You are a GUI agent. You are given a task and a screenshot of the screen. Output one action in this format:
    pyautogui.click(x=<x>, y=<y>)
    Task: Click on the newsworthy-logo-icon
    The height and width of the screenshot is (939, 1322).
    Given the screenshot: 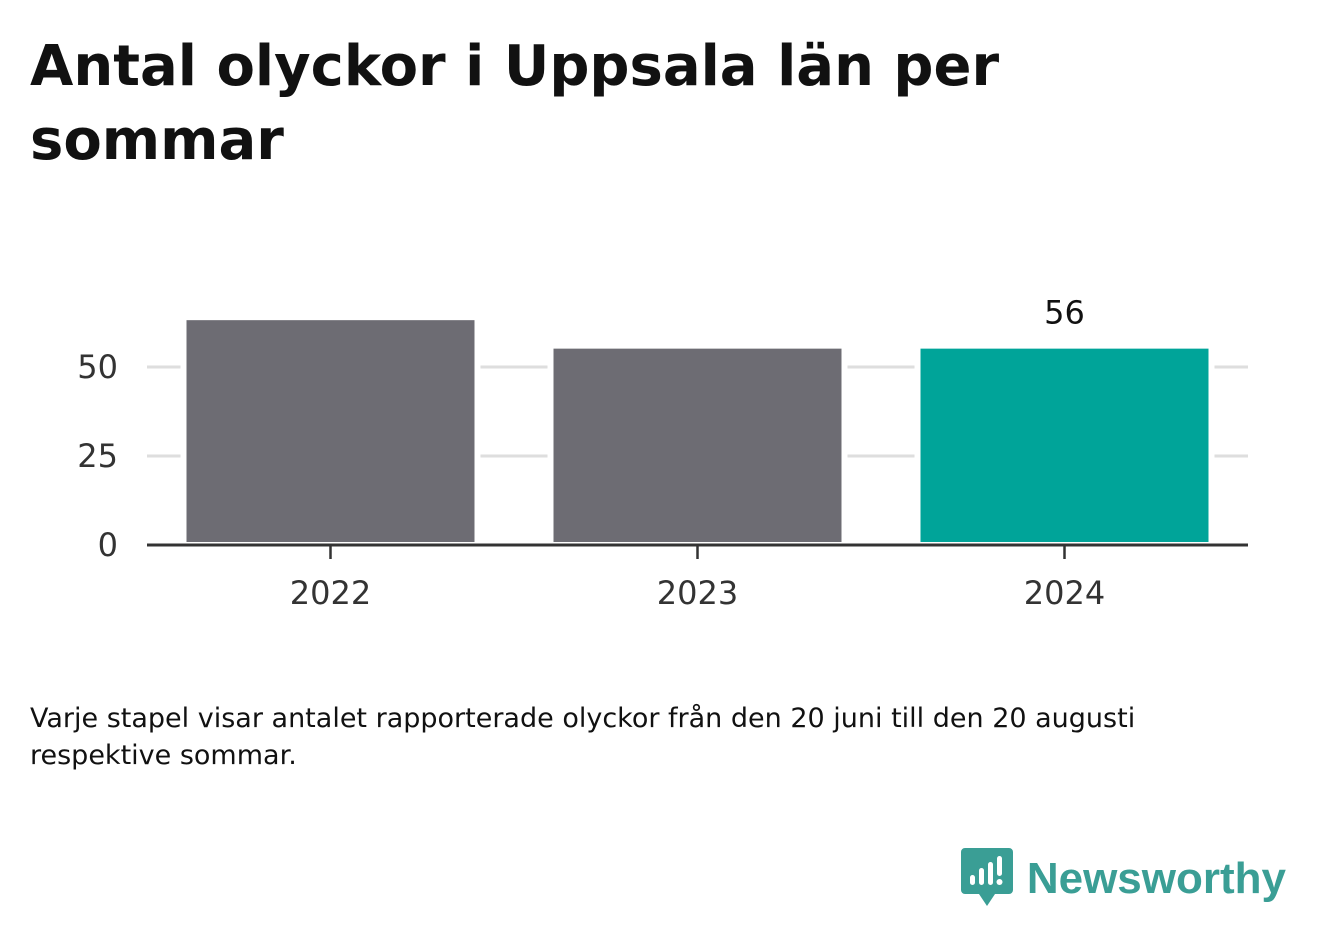 What is the action you would take?
    pyautogui.click(x=986, y=877)
    